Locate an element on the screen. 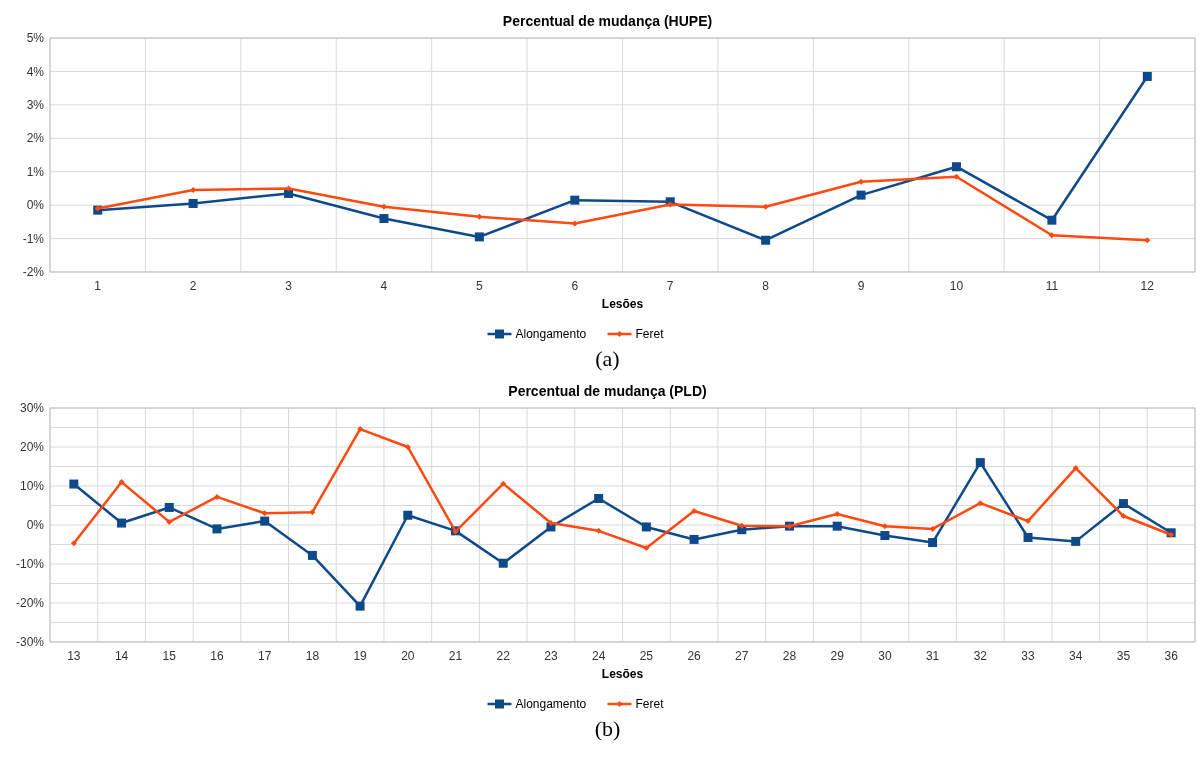  text: (a) is located at coordinates (607, 358).